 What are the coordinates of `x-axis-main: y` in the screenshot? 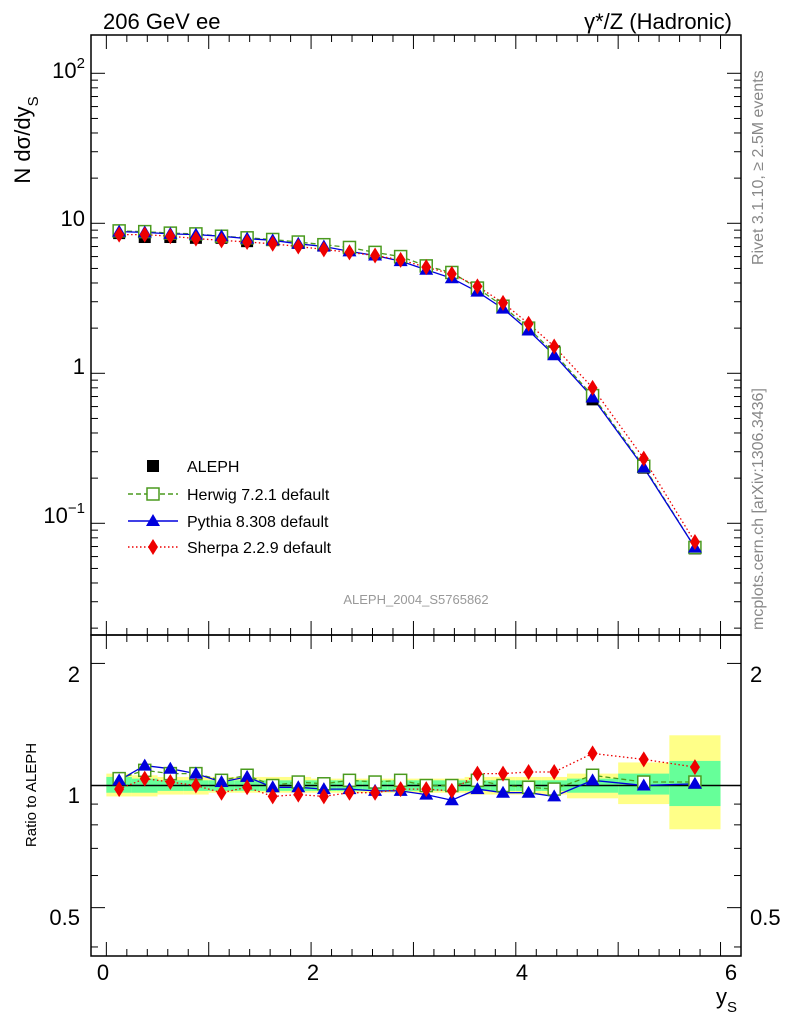 It's located at (721, 996).